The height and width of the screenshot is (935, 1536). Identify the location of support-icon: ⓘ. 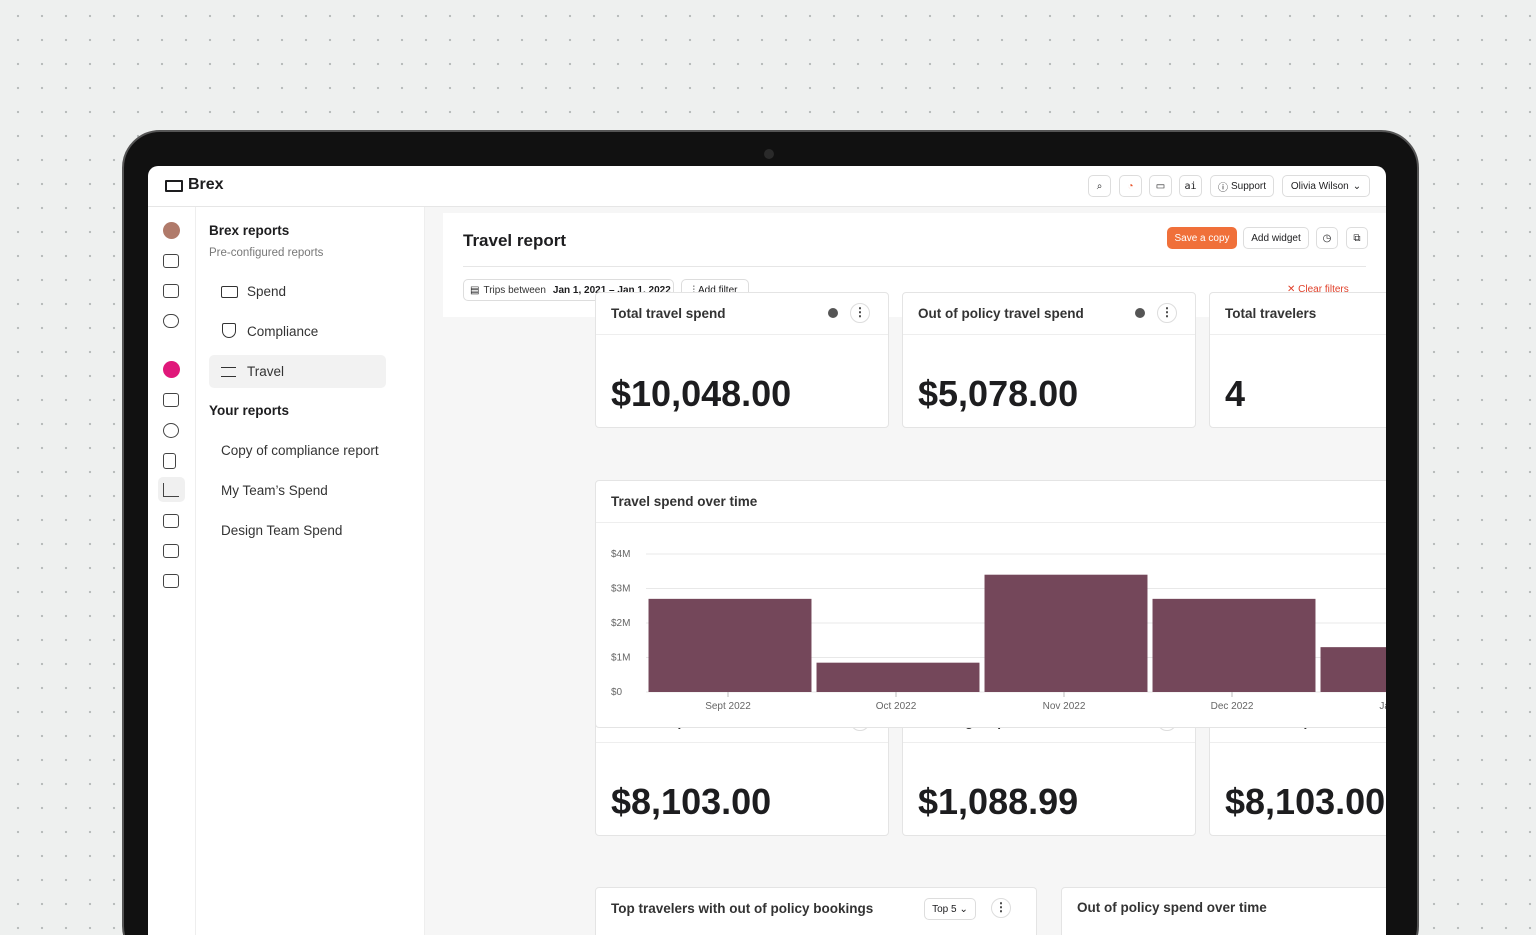
(1222, 188).